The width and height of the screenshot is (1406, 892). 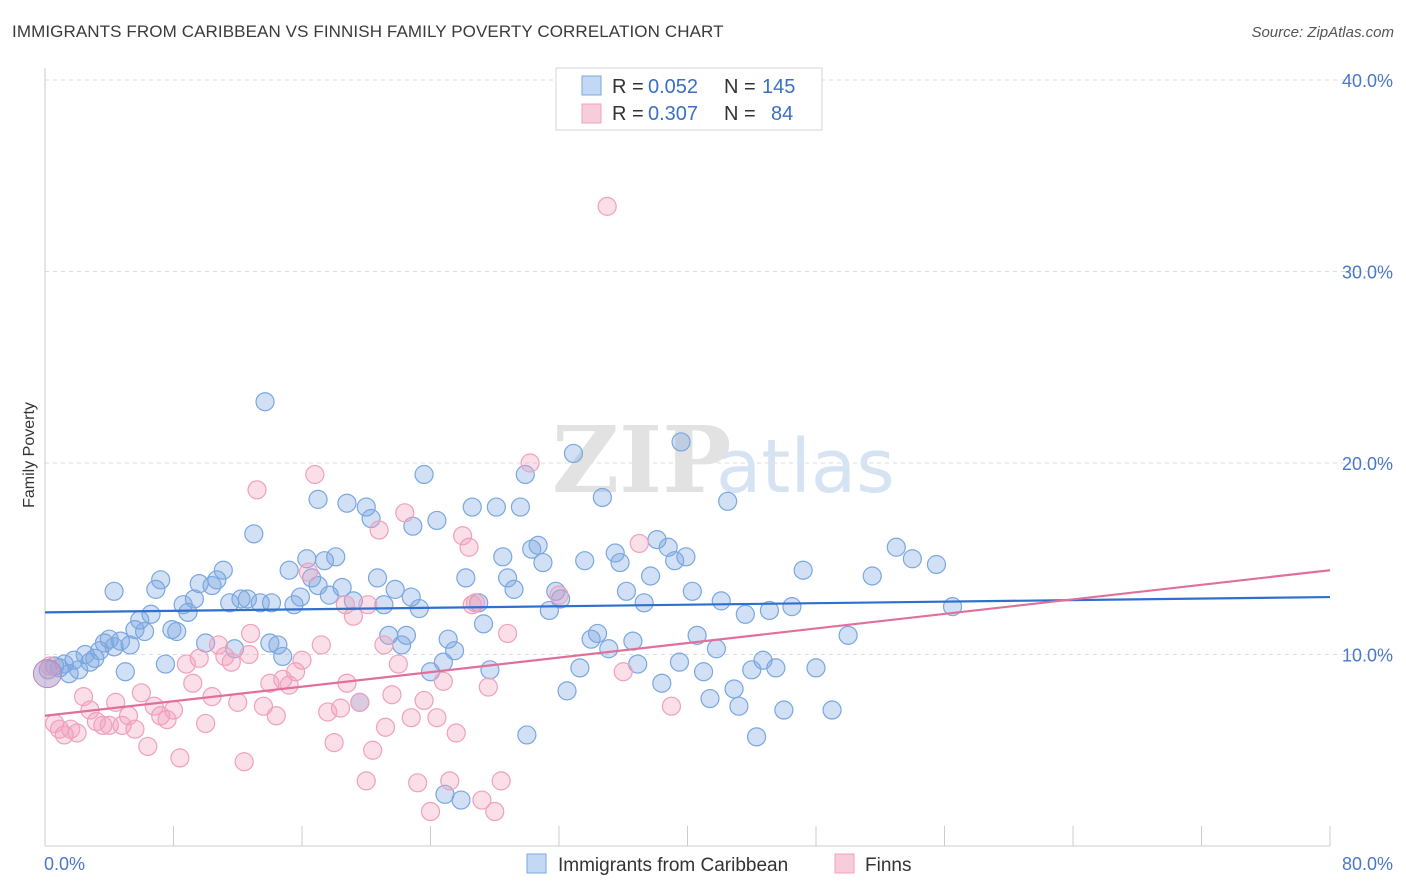 What do you see at coordinates (29, 455) in the screenshot?
I see `y-axis-label: Family Poverty` at bounding box center [29, 455].